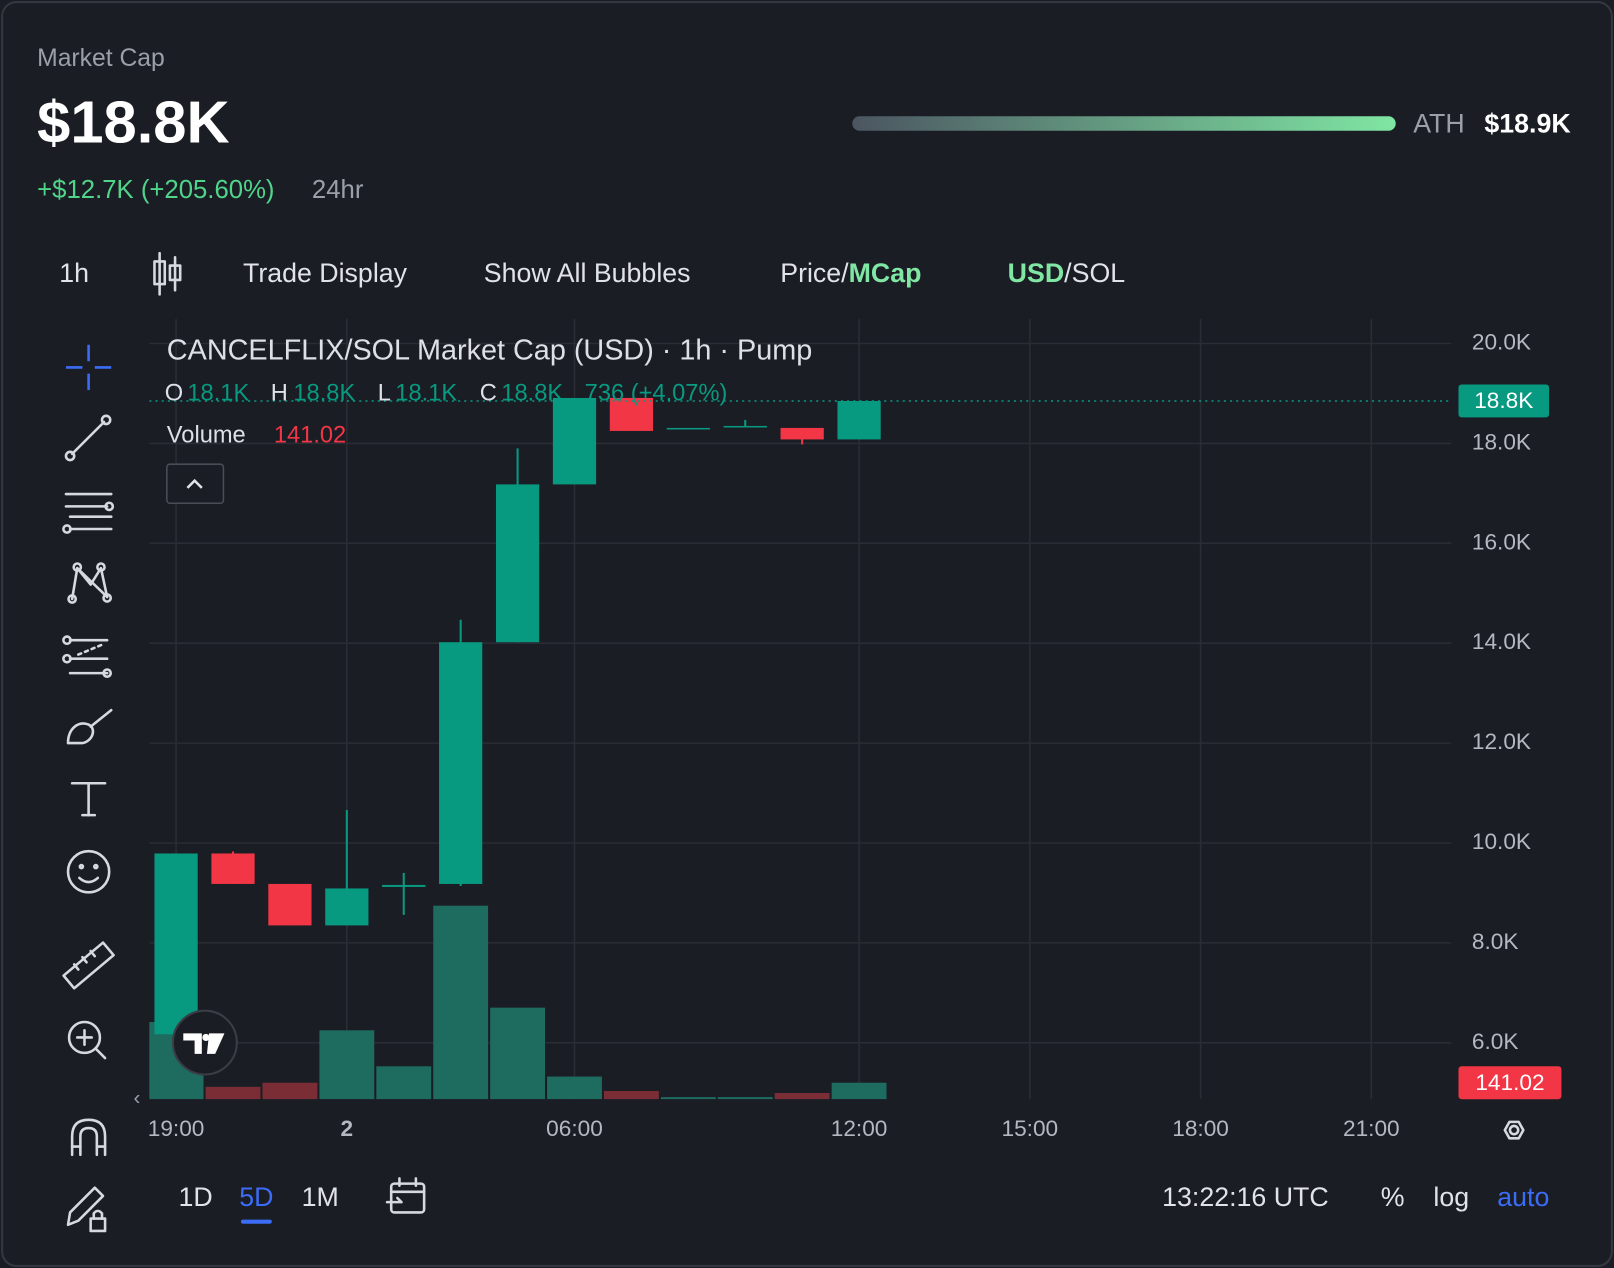 This screenshot has height=1268, width=1614. What do you see at coordinates (88, 438) in the screenshot?
I see `trendline-tool` at bounding box center [88, 438].